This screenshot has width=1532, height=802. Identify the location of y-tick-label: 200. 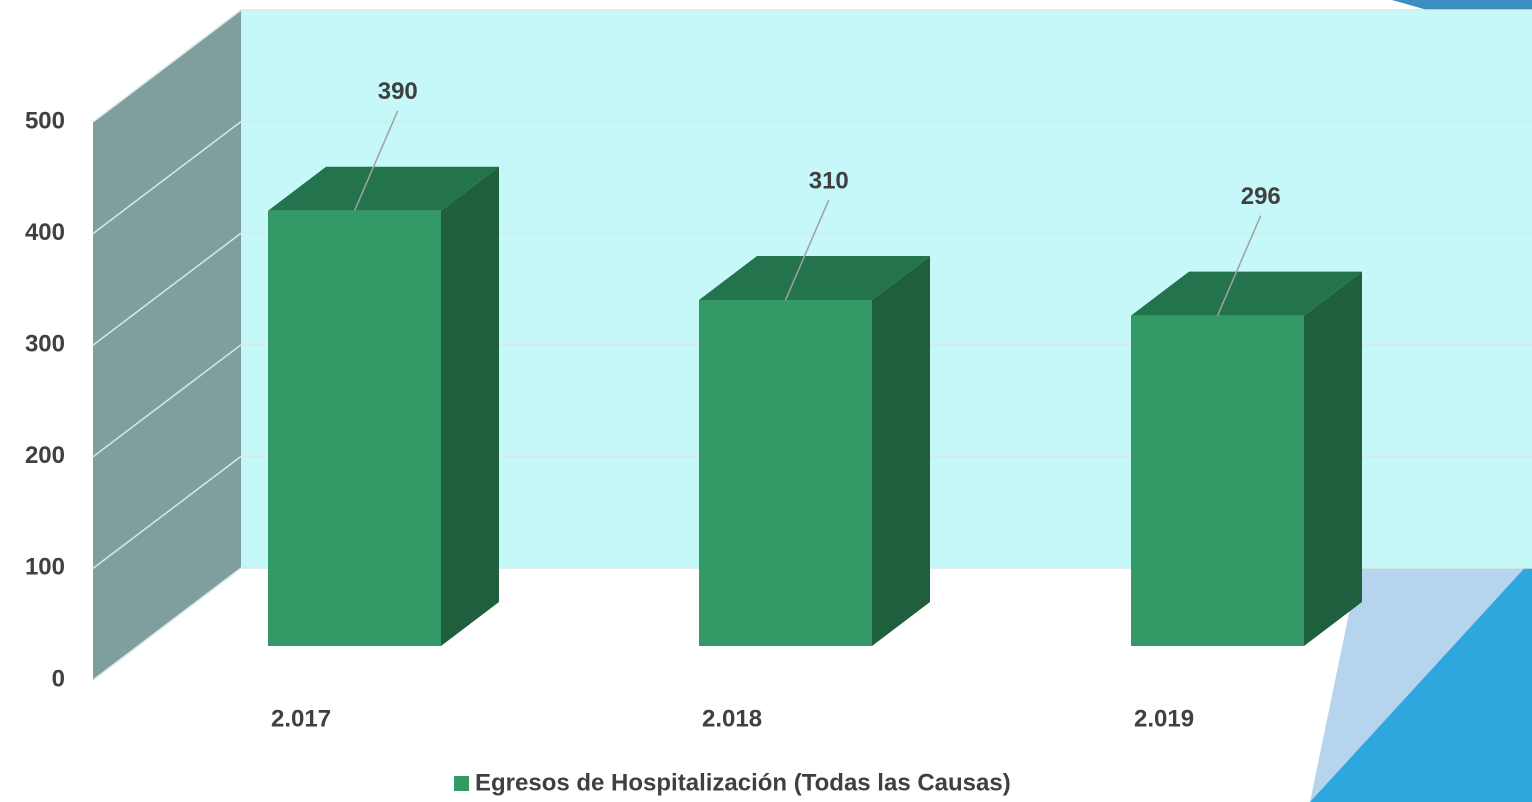
(45, 455).